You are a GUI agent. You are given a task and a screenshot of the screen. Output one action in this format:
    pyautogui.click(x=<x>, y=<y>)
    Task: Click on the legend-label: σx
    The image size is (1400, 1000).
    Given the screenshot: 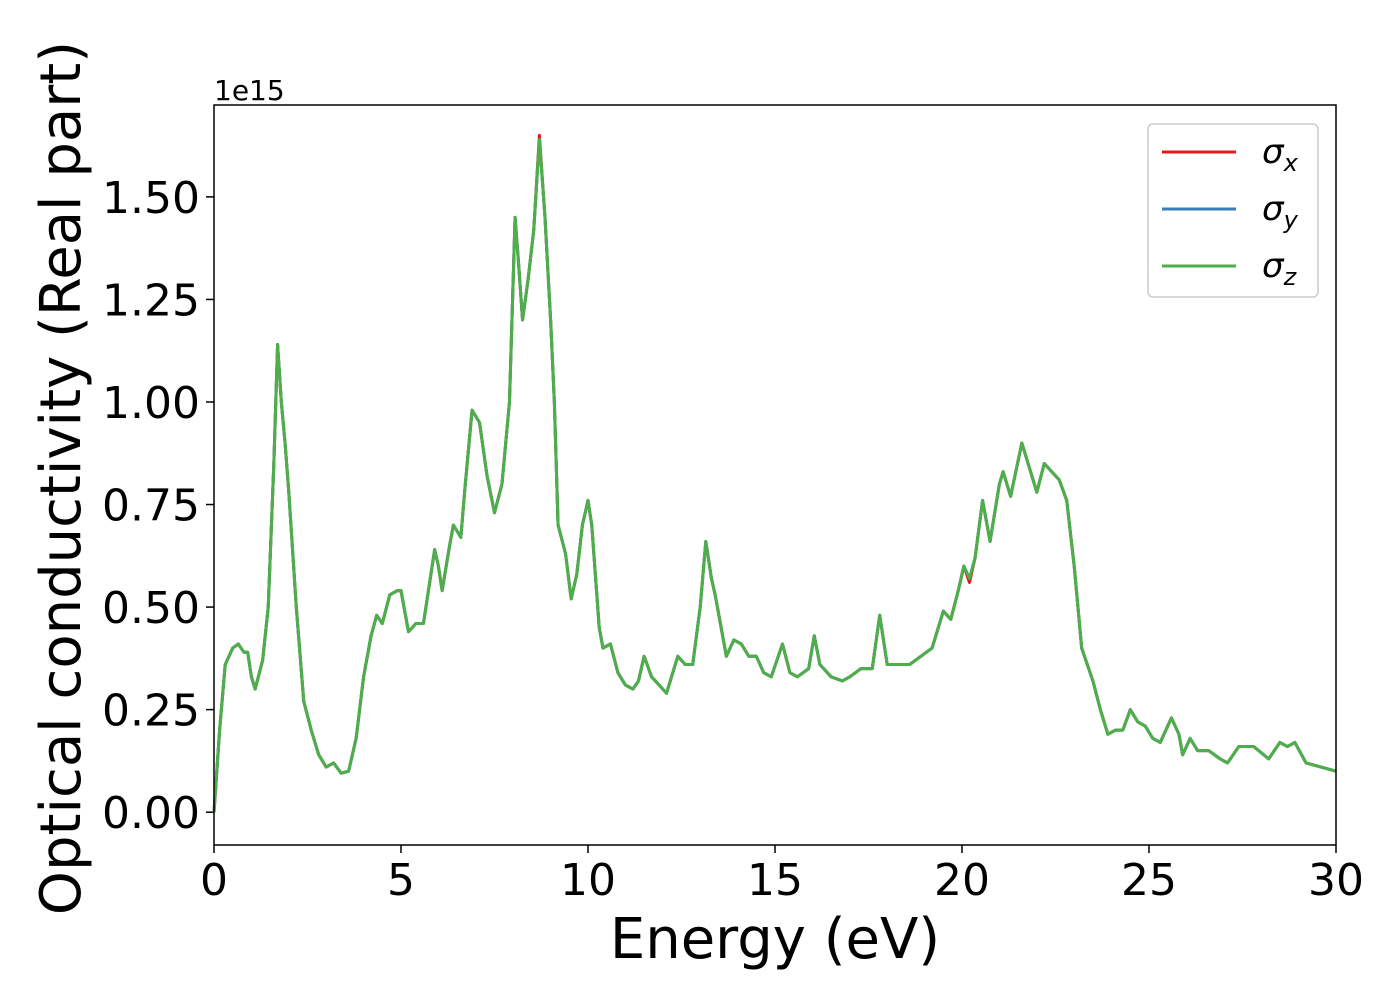 What is the action you would take?
    pyautogui.click(x=1280, y=154)
    